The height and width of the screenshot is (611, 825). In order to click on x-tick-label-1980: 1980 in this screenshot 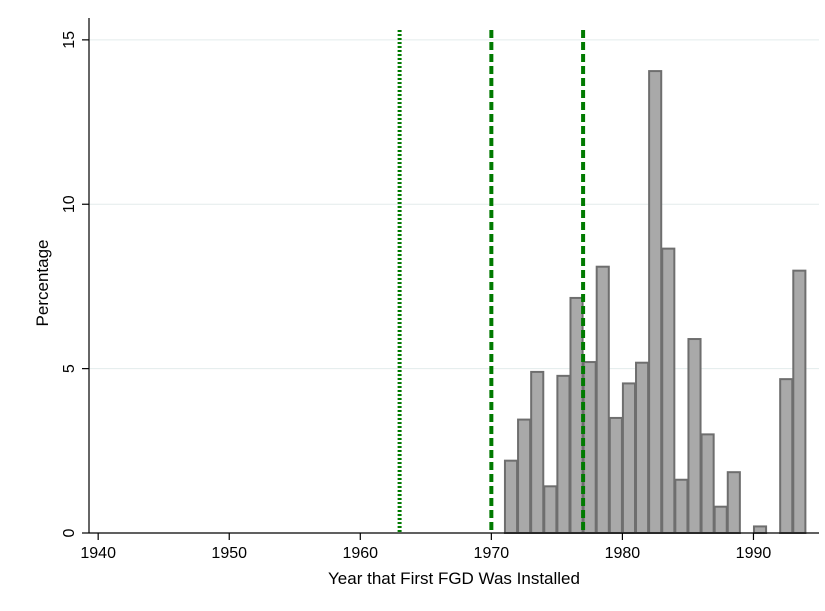, I will do `click(623, 553)`.